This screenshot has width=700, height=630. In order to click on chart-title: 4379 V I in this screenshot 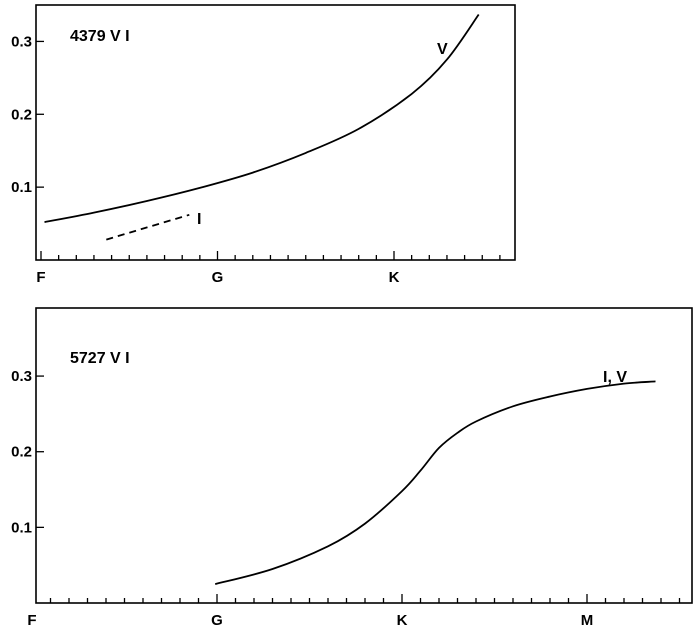, I will do `click(100, 36)`.